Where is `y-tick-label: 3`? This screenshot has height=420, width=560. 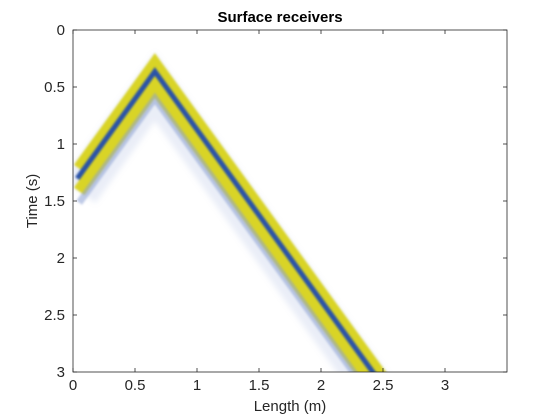 y-tick-label: 3 is located at coordinates (61, 372).